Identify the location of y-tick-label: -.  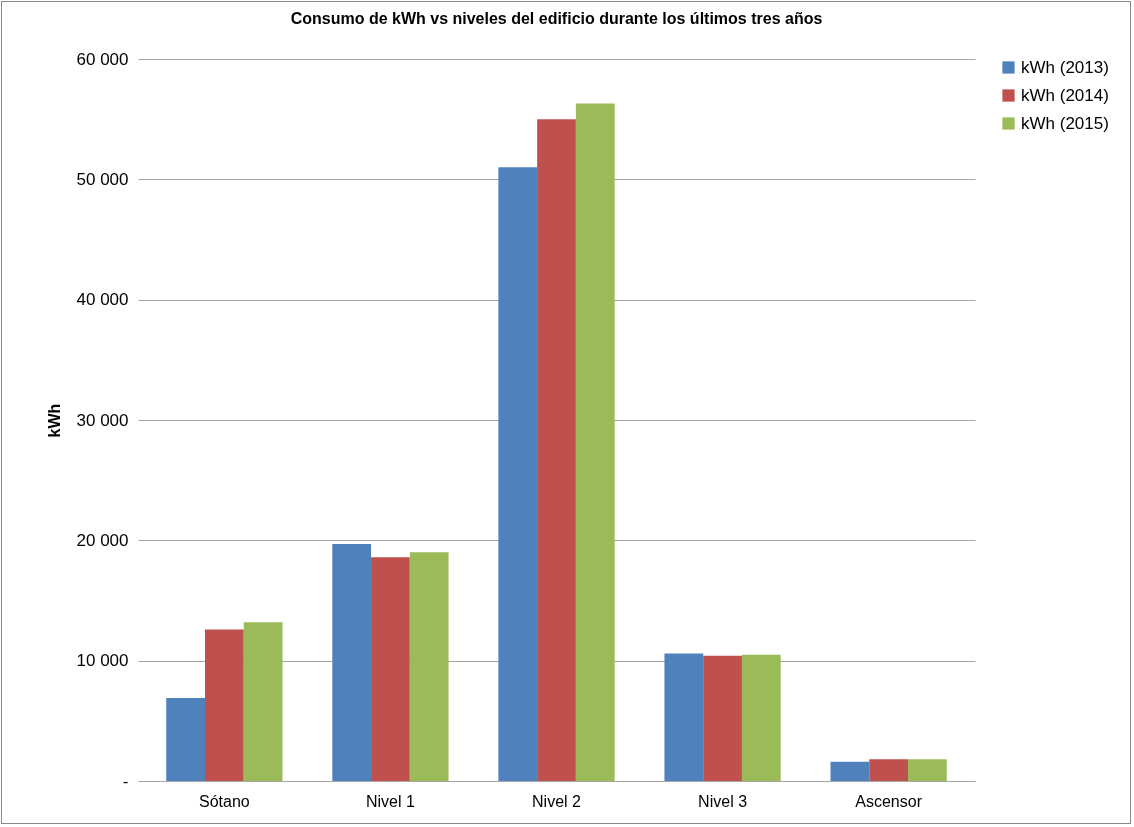
(125, 781).